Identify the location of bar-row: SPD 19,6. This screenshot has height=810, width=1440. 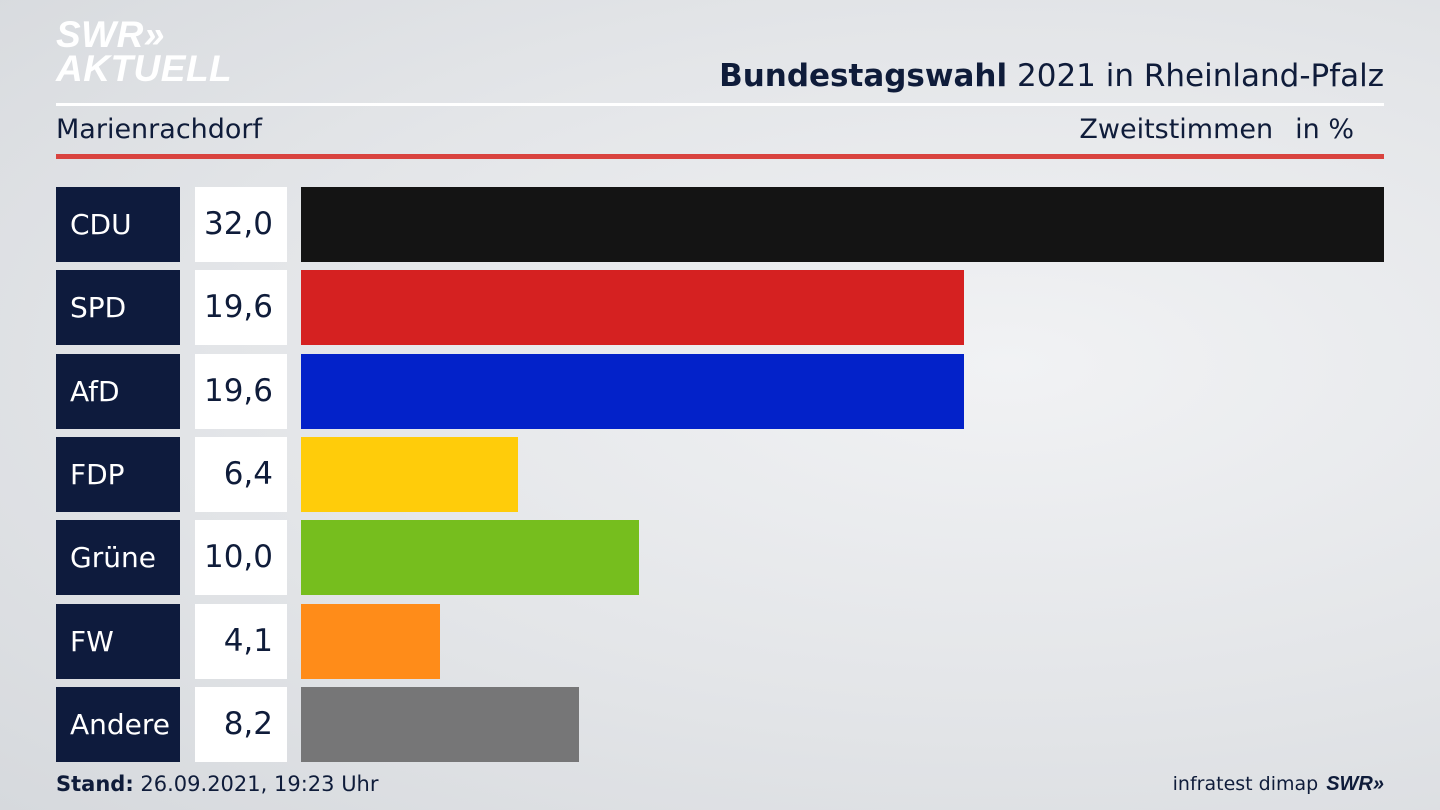
(720, 308).